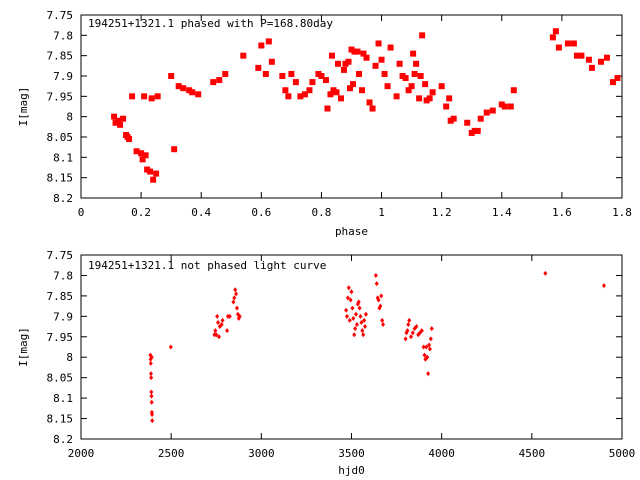 The height and width of the screenshot is (480, 640). I want to click on y-tick-label: 7.75, so click(60, 255).